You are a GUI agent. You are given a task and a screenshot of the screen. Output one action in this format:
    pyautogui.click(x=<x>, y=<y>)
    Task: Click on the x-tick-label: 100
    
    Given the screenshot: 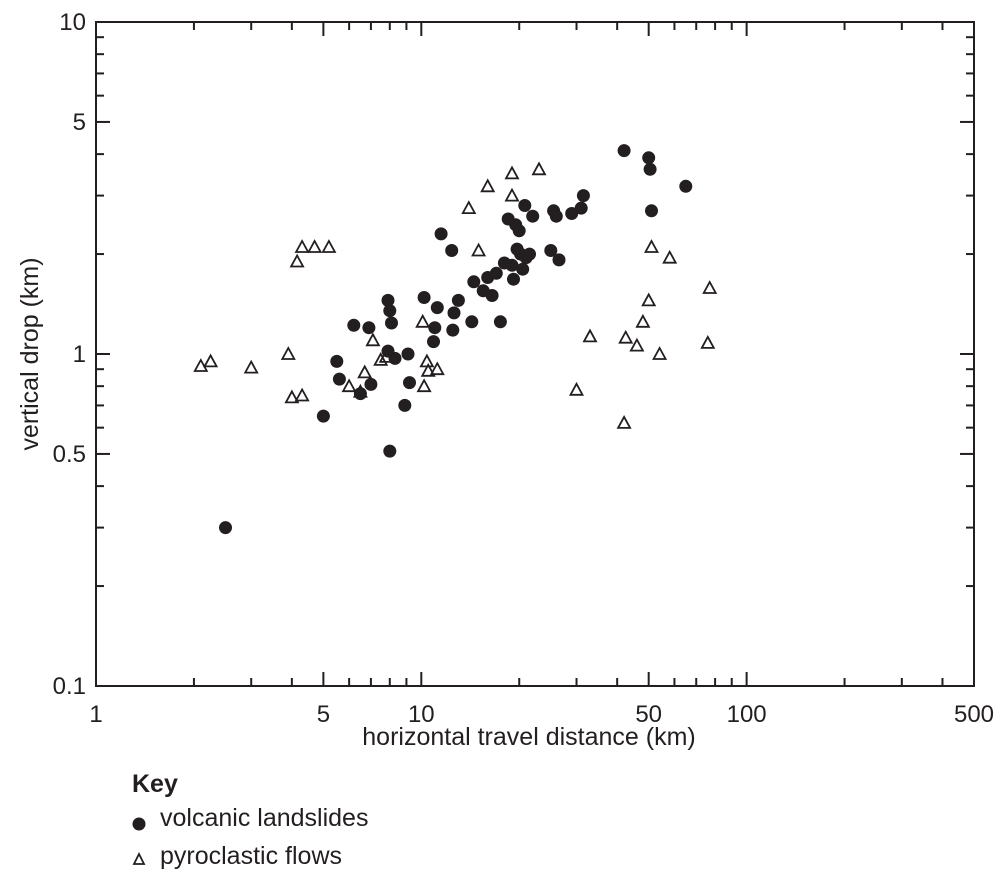 What is the action you would take?
    pyautogui.click(x=747, y=714)
    